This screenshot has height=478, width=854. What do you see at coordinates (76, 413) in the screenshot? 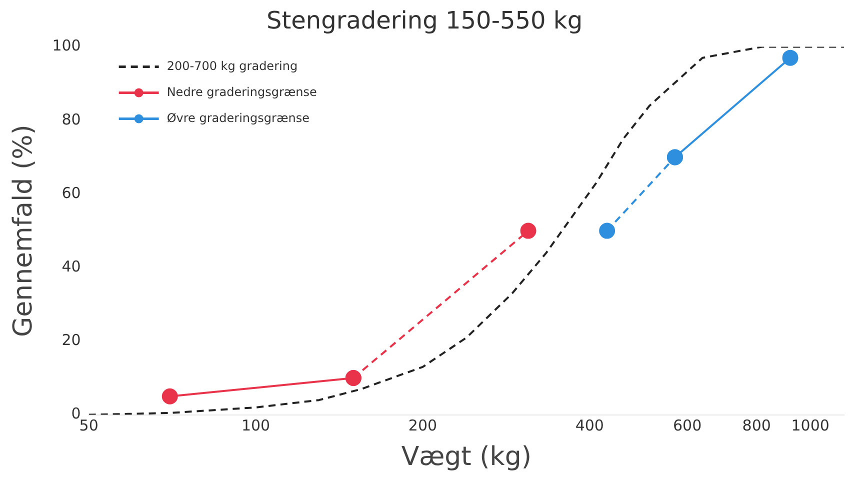
I see `y-tick-label: 0` at bounding box center [76, 413].